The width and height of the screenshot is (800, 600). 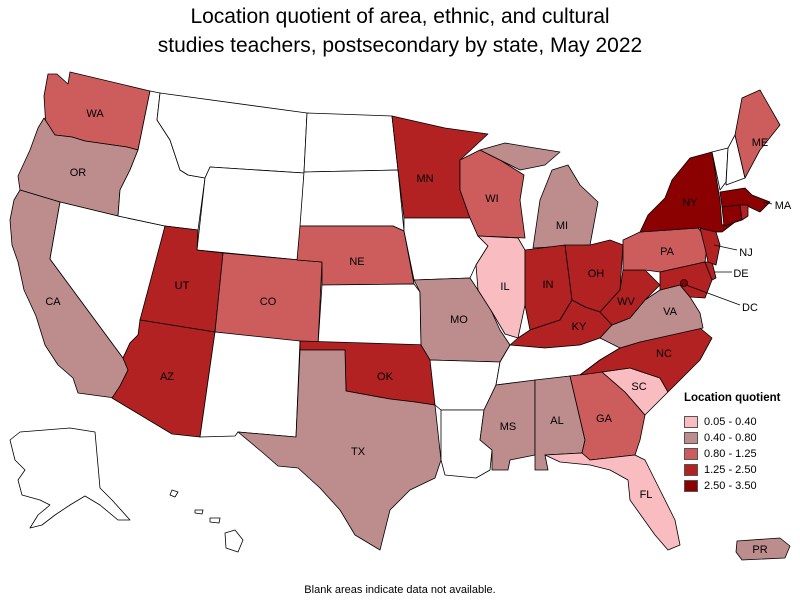 I want to click on label-tx: TX, so click(x=358, y=452).